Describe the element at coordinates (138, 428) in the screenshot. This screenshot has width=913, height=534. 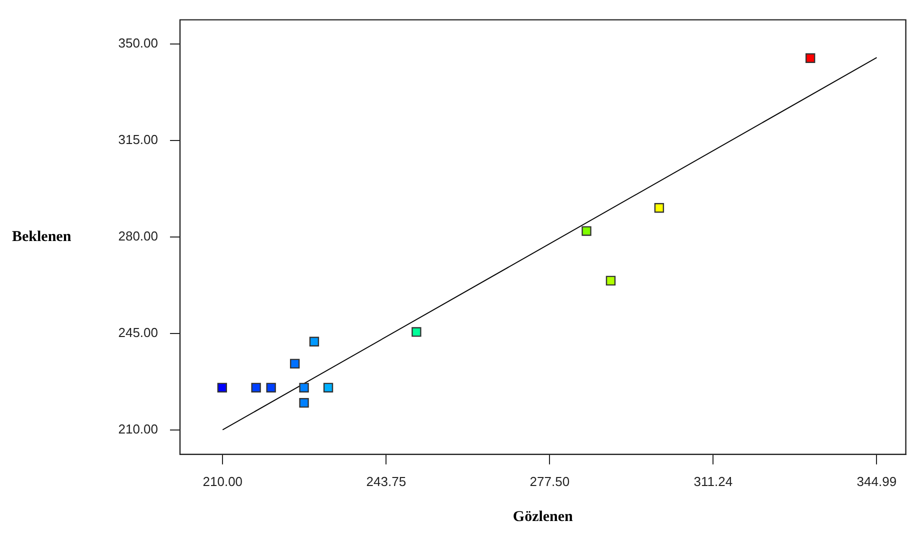
I see `y-tick-label: 210.00` at that location.